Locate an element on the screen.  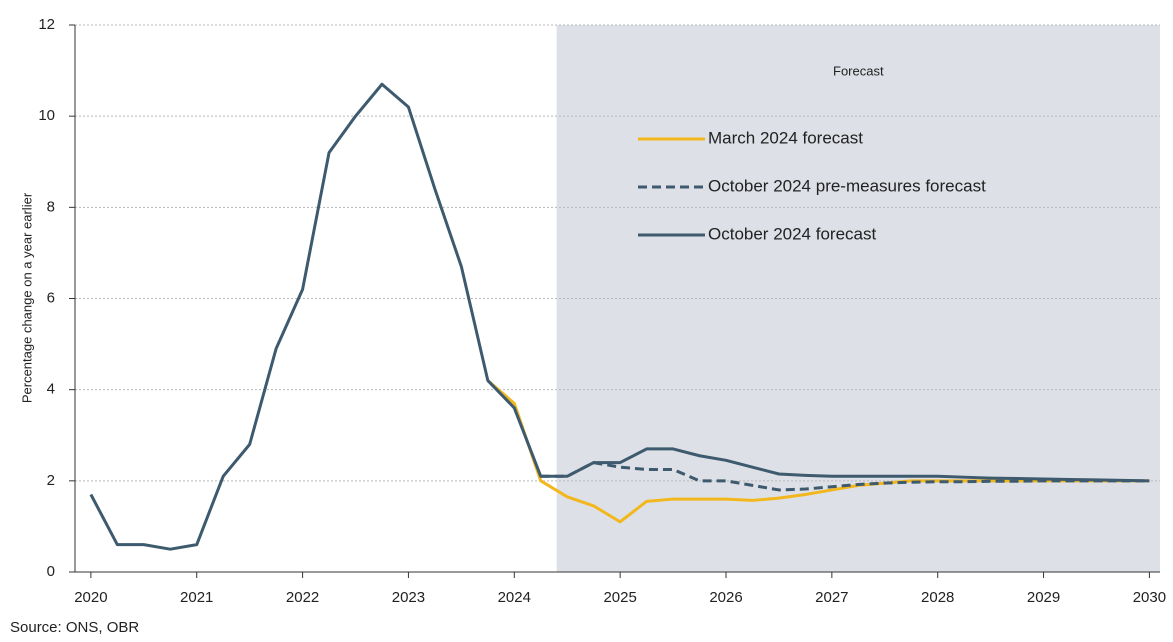
y-axis-label: Percentage change on a year earlier is located at coordinates (26, 297).